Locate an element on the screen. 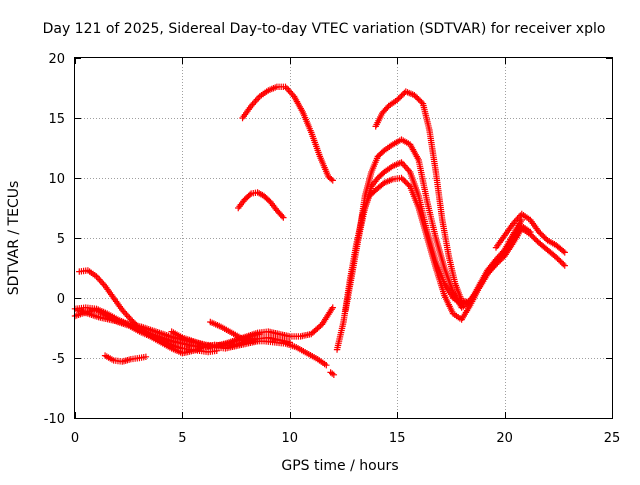 This screenshot has height=485, width=640. x-tick-label: 10 is located at coordinates (290, 438).